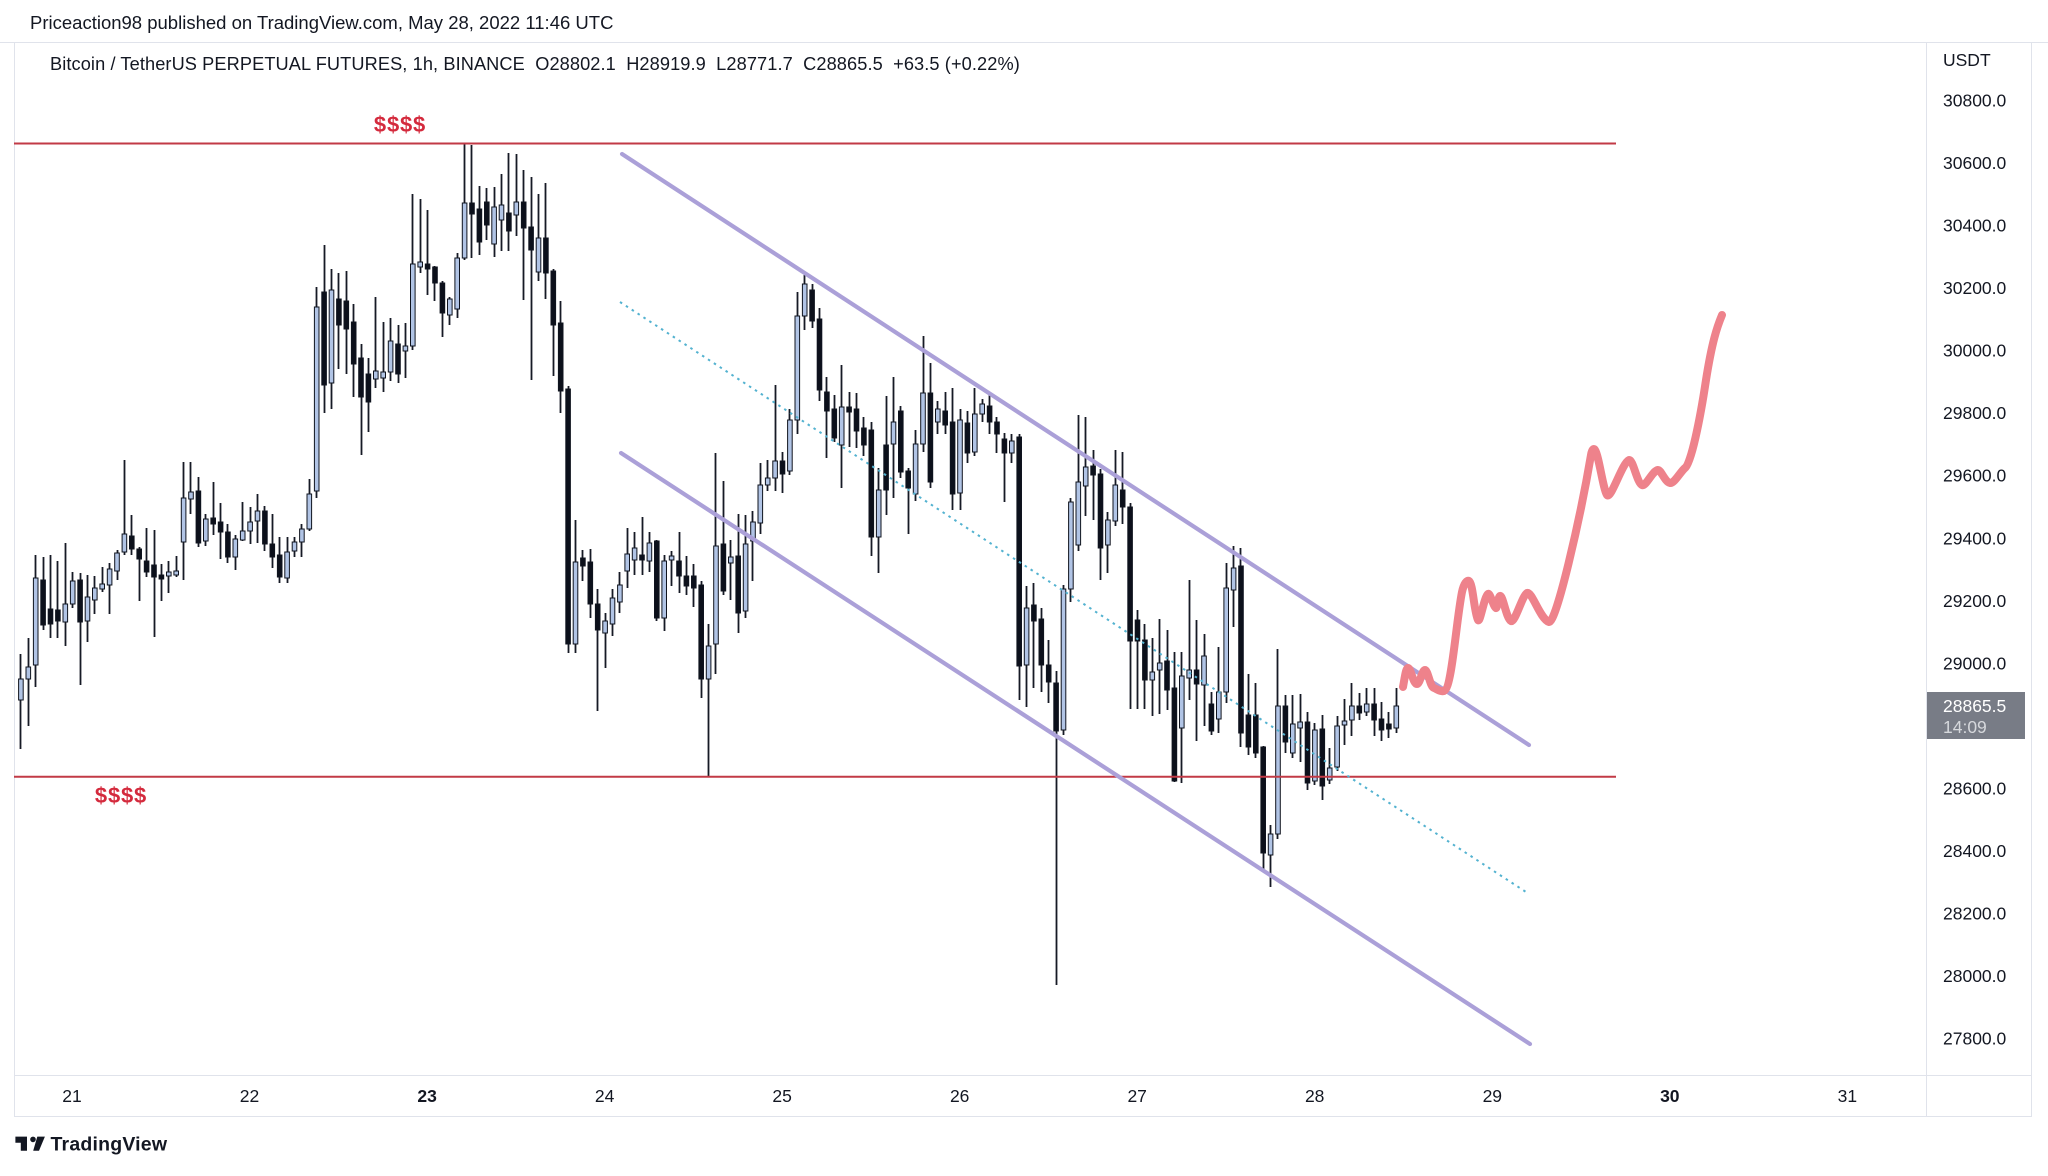 The width and height of the screenshot is (2048, 1176). I want to click on svg-text: 30200.0, so click(1975, 288).